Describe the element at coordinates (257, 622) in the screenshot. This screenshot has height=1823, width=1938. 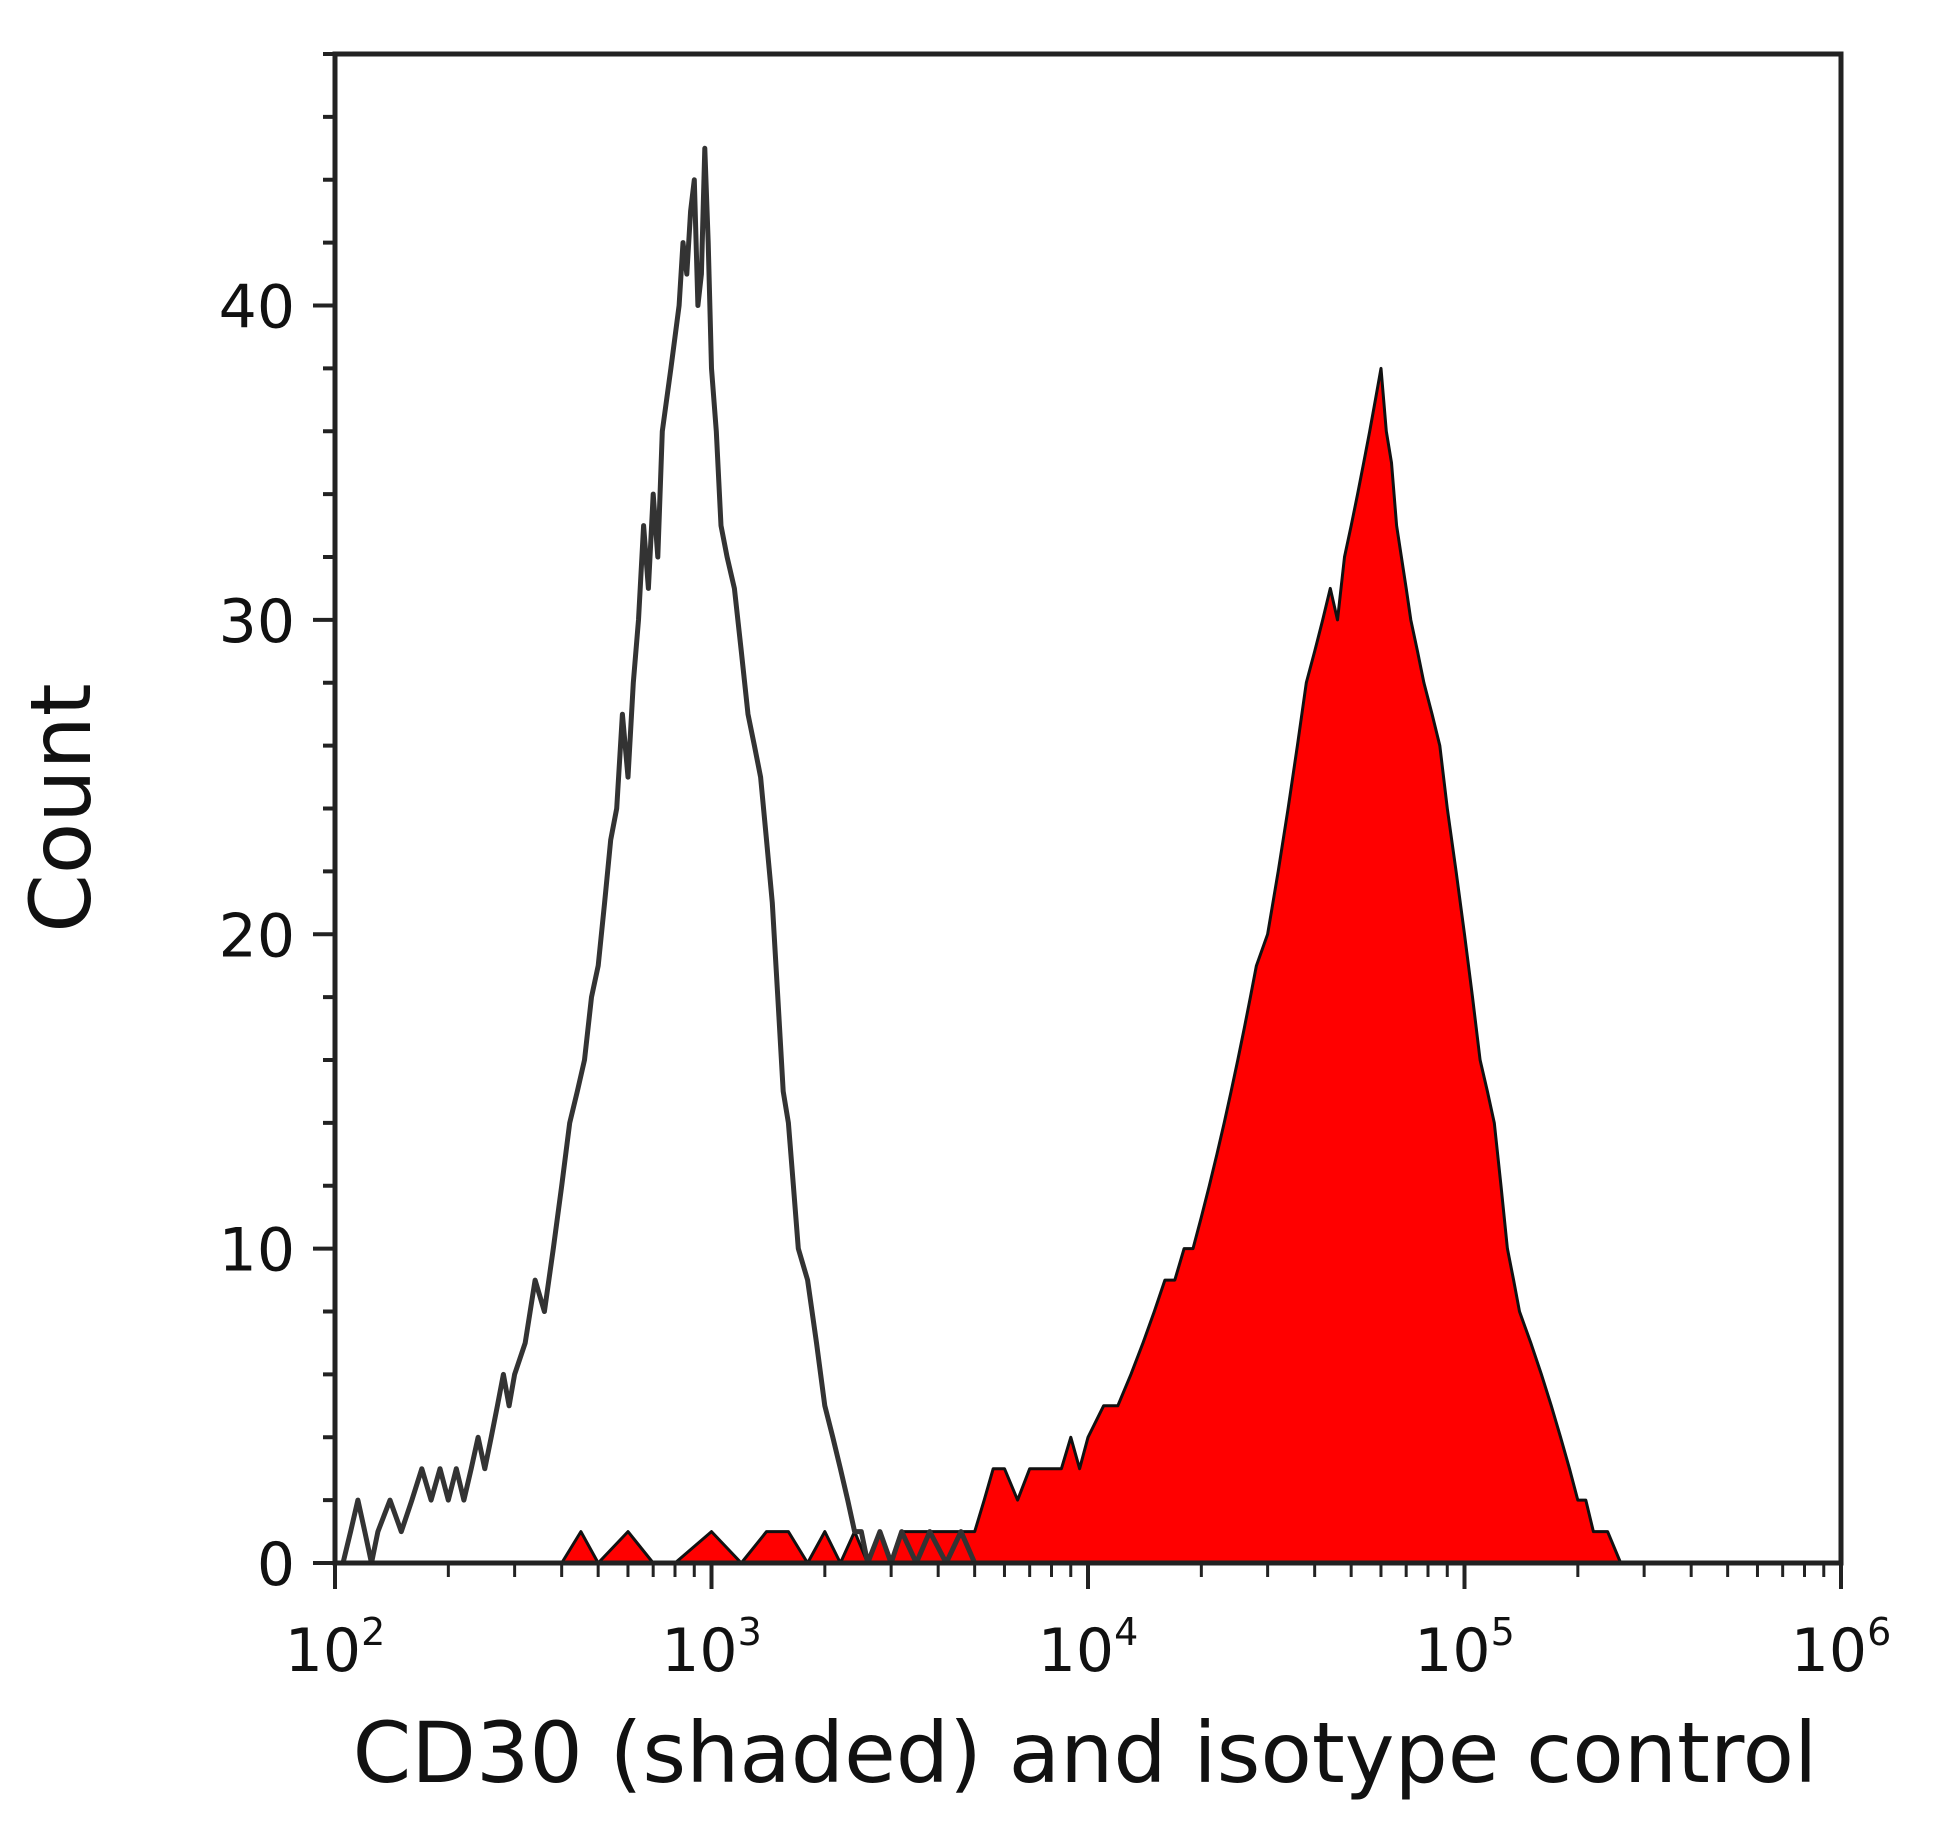
I see `y-tick-label: 30` at that location.